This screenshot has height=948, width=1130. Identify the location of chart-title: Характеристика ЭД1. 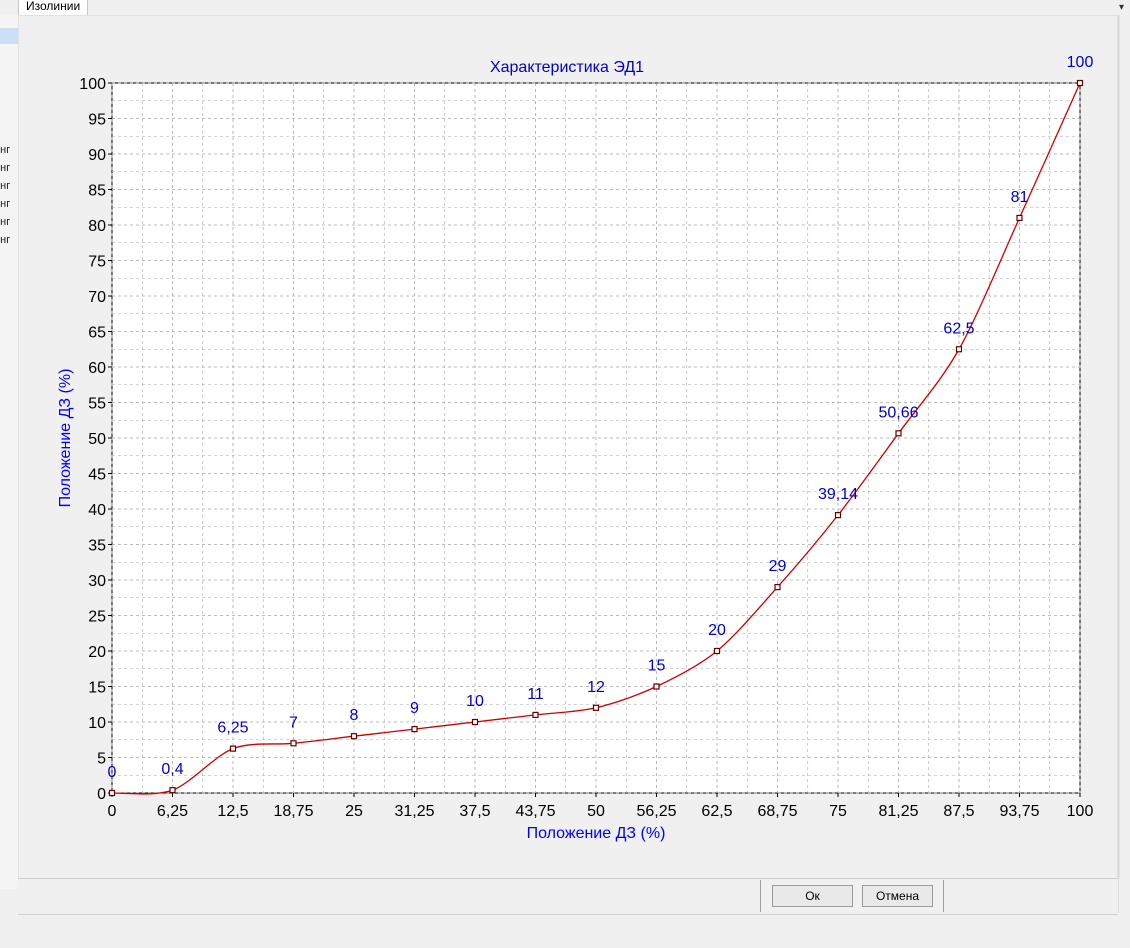
(567, 67).